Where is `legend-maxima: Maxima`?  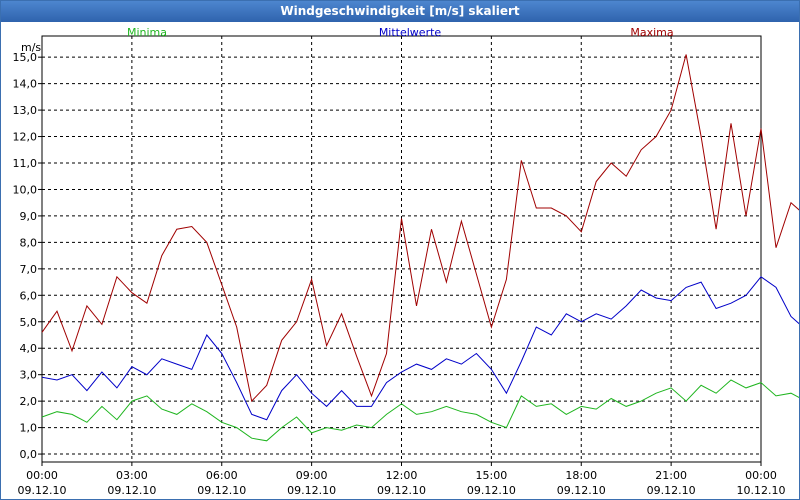 legend-maxima: Maxima is located at coordinates (651, 32).